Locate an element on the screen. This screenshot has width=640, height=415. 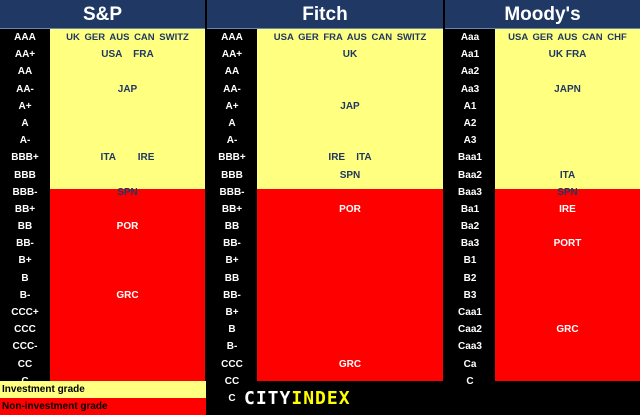
sp-country-label-1: JAP is located at coordinates (127, 89).